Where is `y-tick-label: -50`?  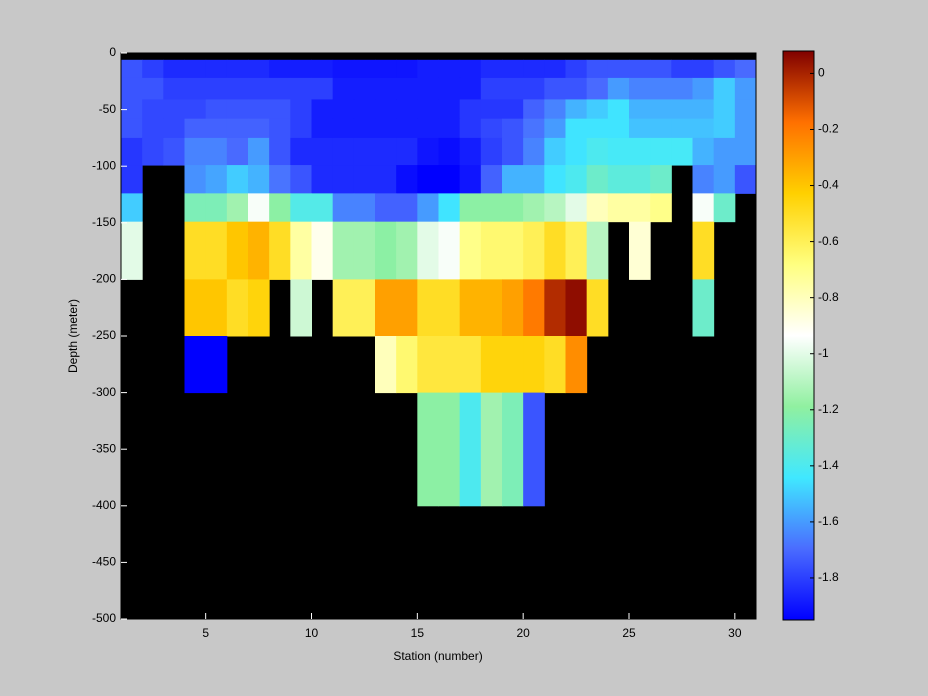 y-tick-label: -50 is located at coordinates (108, 109).